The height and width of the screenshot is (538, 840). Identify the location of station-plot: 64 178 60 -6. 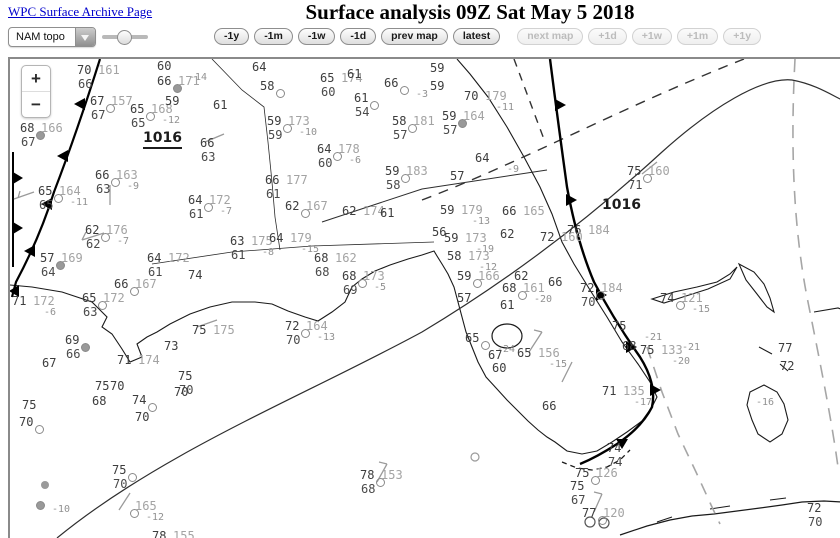
(339, 156).